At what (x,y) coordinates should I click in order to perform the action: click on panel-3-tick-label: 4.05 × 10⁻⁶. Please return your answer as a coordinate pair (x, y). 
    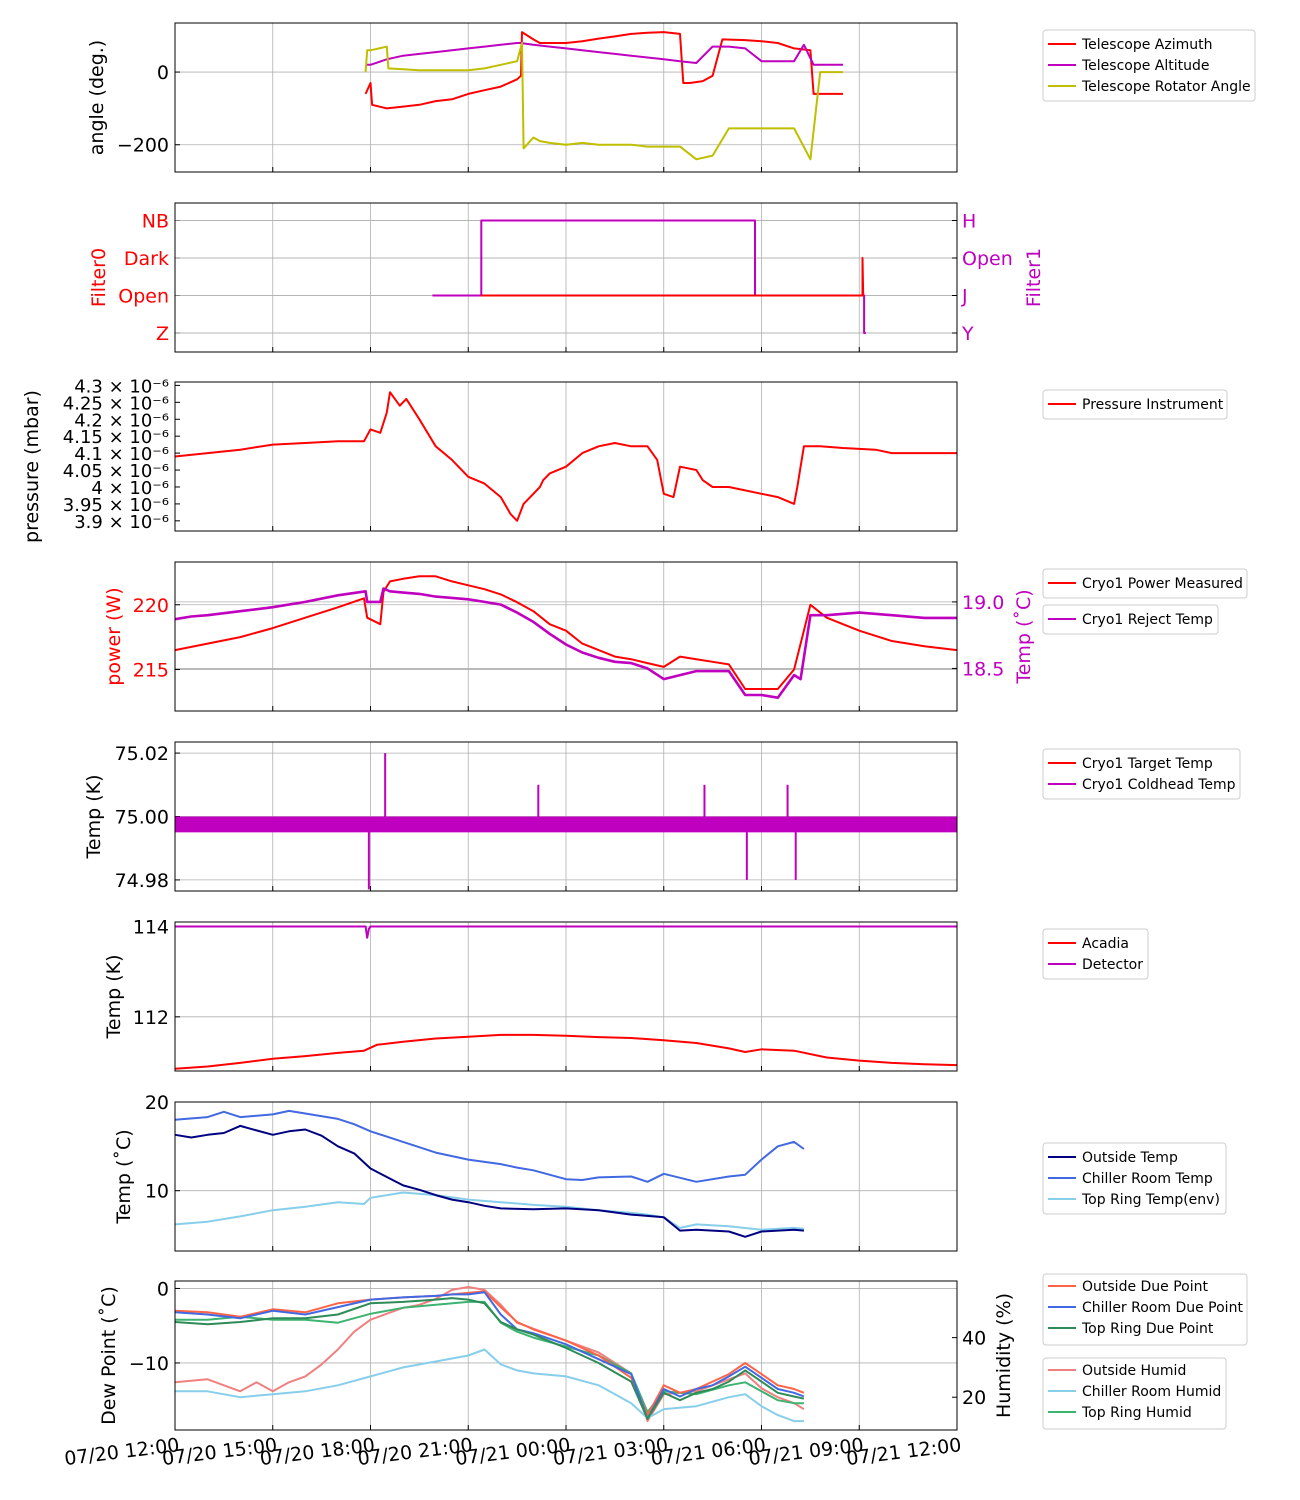
    Looking at the image, I should click on (116, 471).